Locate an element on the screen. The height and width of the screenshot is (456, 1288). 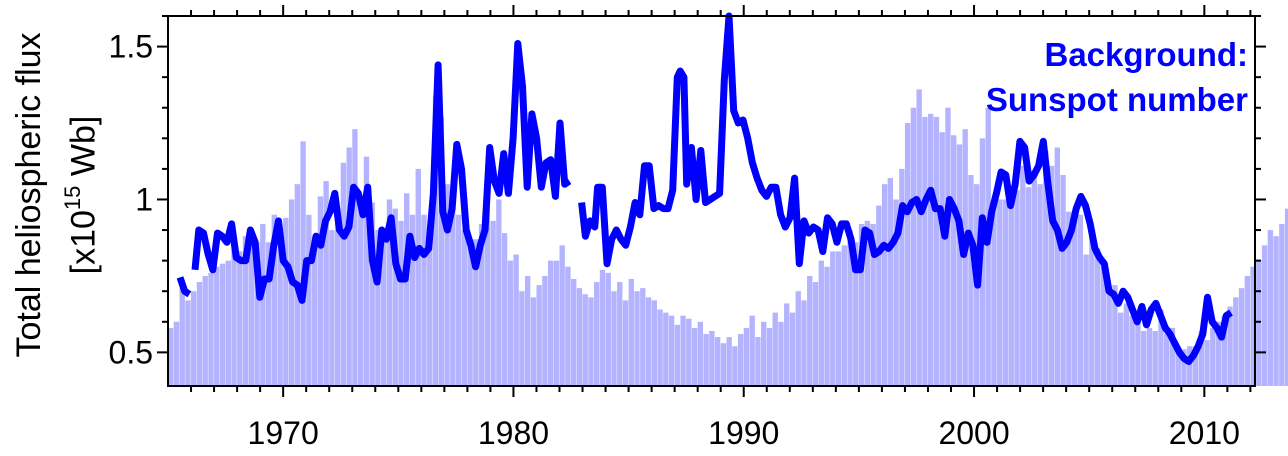
x-tick-labels: 1970 1980 1990 2000 2010 is located at coordinates (744, 433).